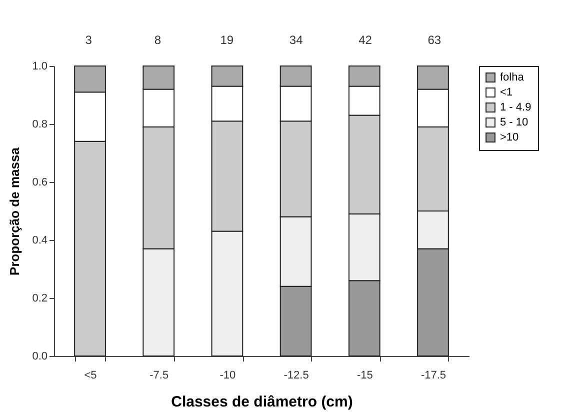 Image resolution: width=583 pixels, height=420 pixels. What do you see at coordinates (506, 92) in the screenshot?
I see `legend-label: <1` at bounding box center [506, 92].